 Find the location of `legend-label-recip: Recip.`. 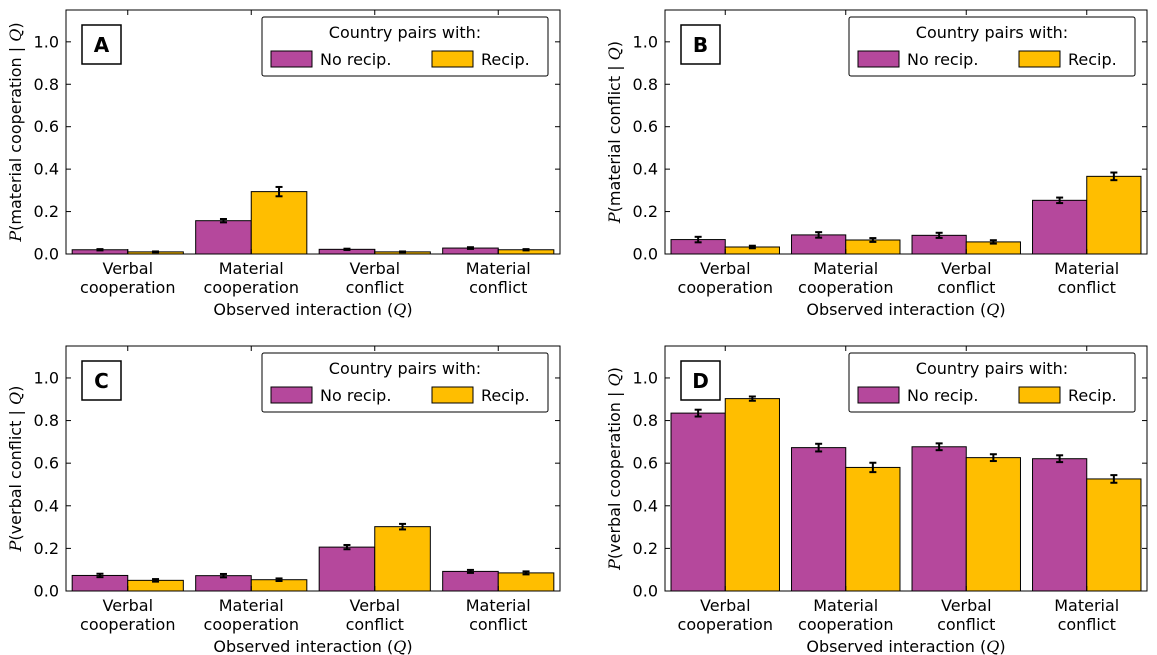

legend-label-recip: Recip. is located at coordinates (1092, 59).